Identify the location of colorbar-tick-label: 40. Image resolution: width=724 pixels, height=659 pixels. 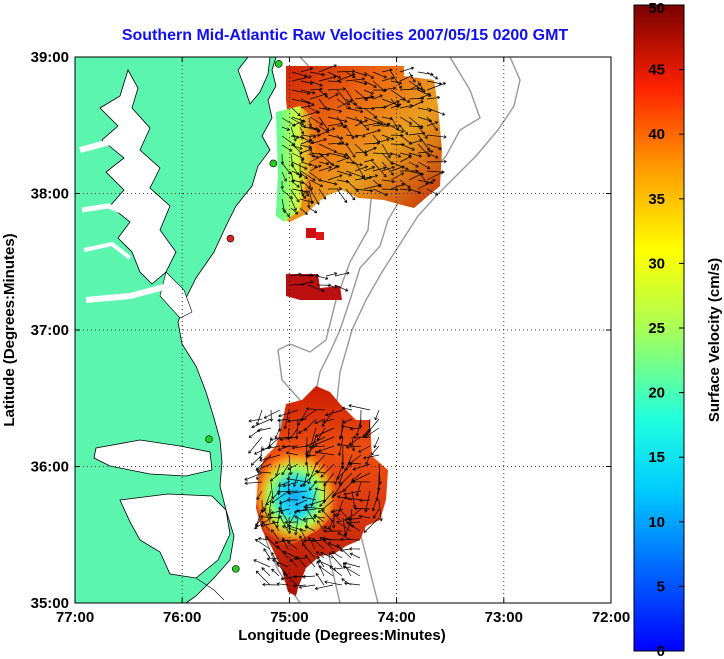
(656, 134).